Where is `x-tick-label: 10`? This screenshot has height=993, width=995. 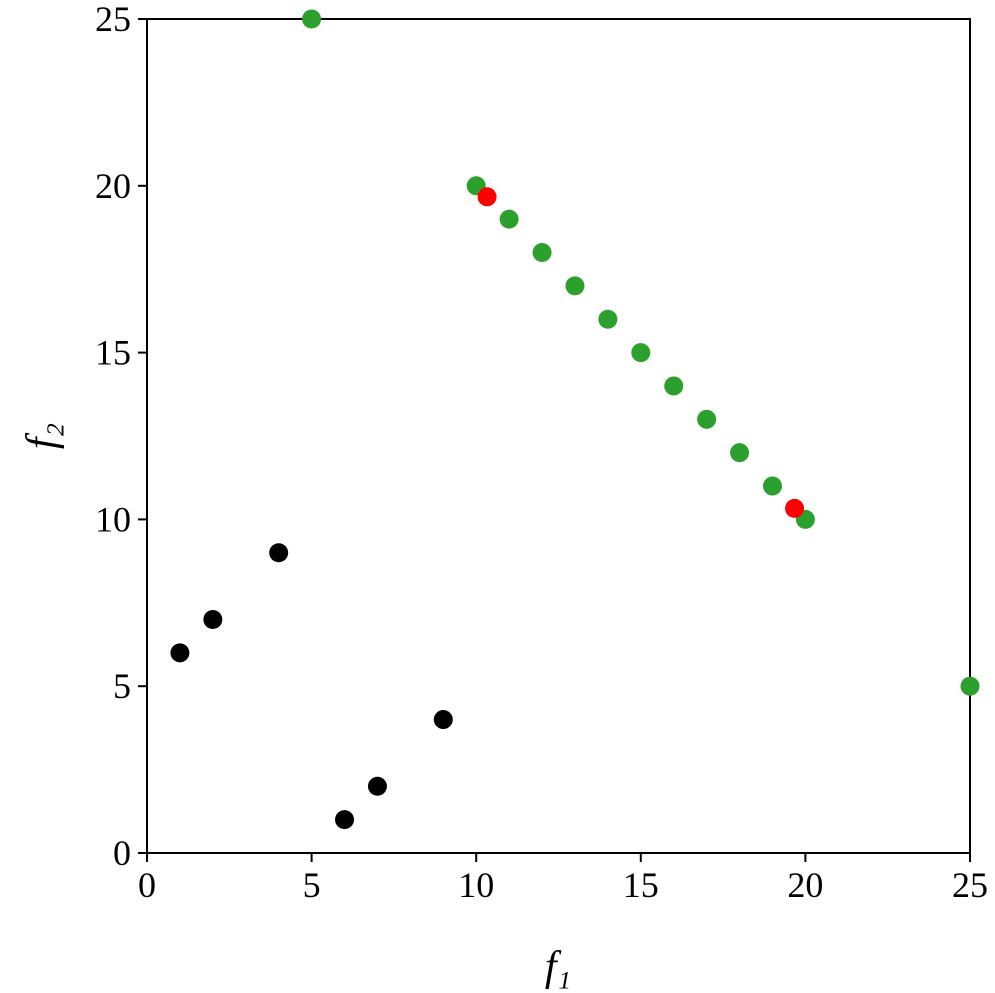
x-tick-label: 10 is located at coordinates (476, 885).